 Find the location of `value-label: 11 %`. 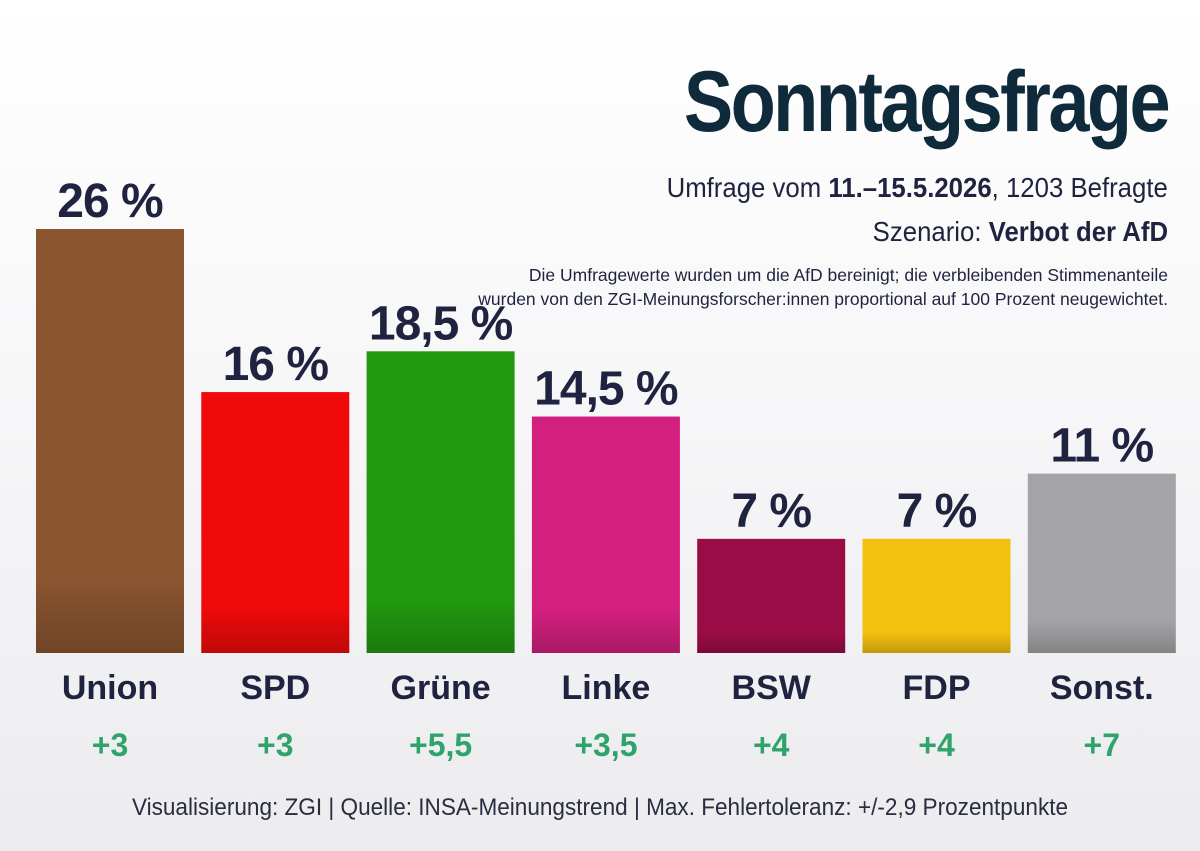

value-label: 11 % is located at coordinates (1101, 446).